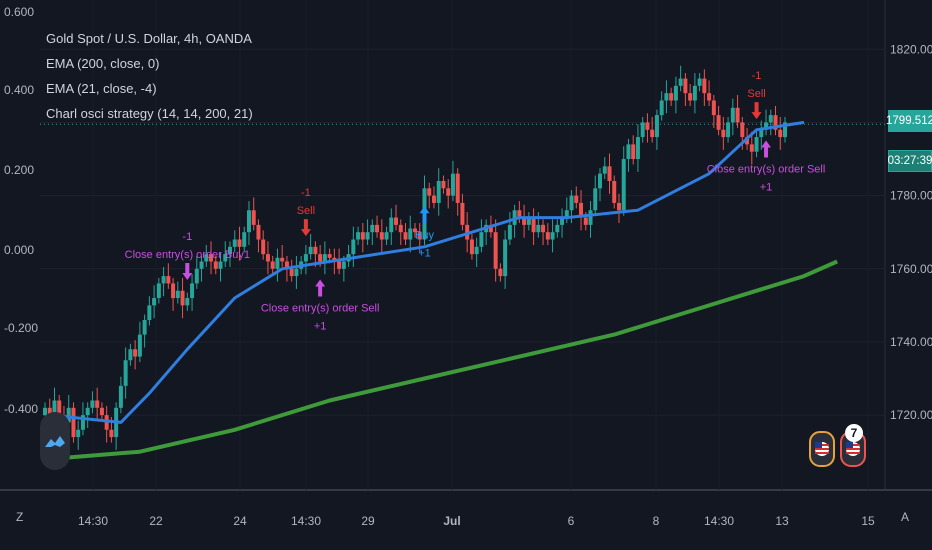 Image resolution: width=932 pixels, height=550 pixels. I want to click on signal-label: Close entry(s) order Buy1, so click(187, 255).